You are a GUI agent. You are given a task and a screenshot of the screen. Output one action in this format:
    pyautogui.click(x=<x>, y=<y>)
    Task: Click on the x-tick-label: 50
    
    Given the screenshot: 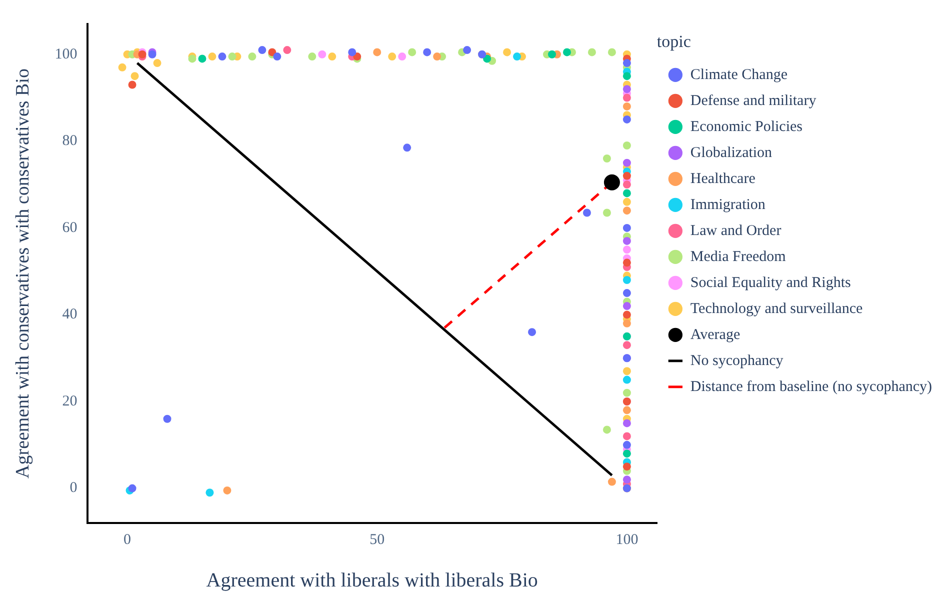 What is the action you would take?
    pyautogui.click(x=377, y=540)
    